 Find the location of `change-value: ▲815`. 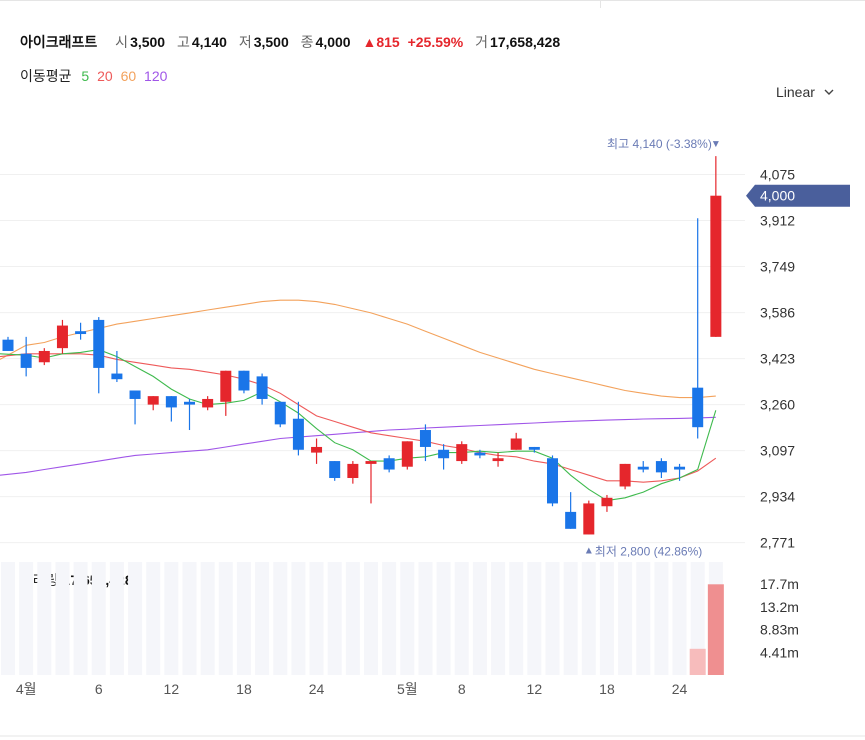

change-value: ▲815 is located at coordinates (381, 42).